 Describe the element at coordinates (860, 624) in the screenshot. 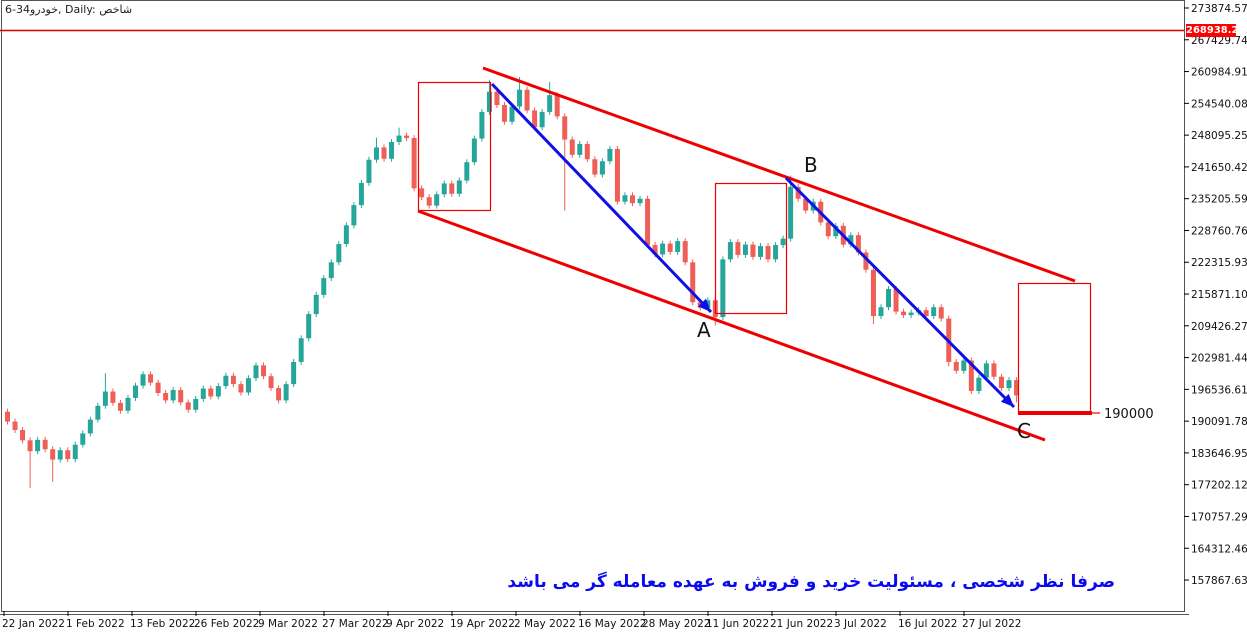

I see `date-tick-label: 3 Jul 2022` at that location.